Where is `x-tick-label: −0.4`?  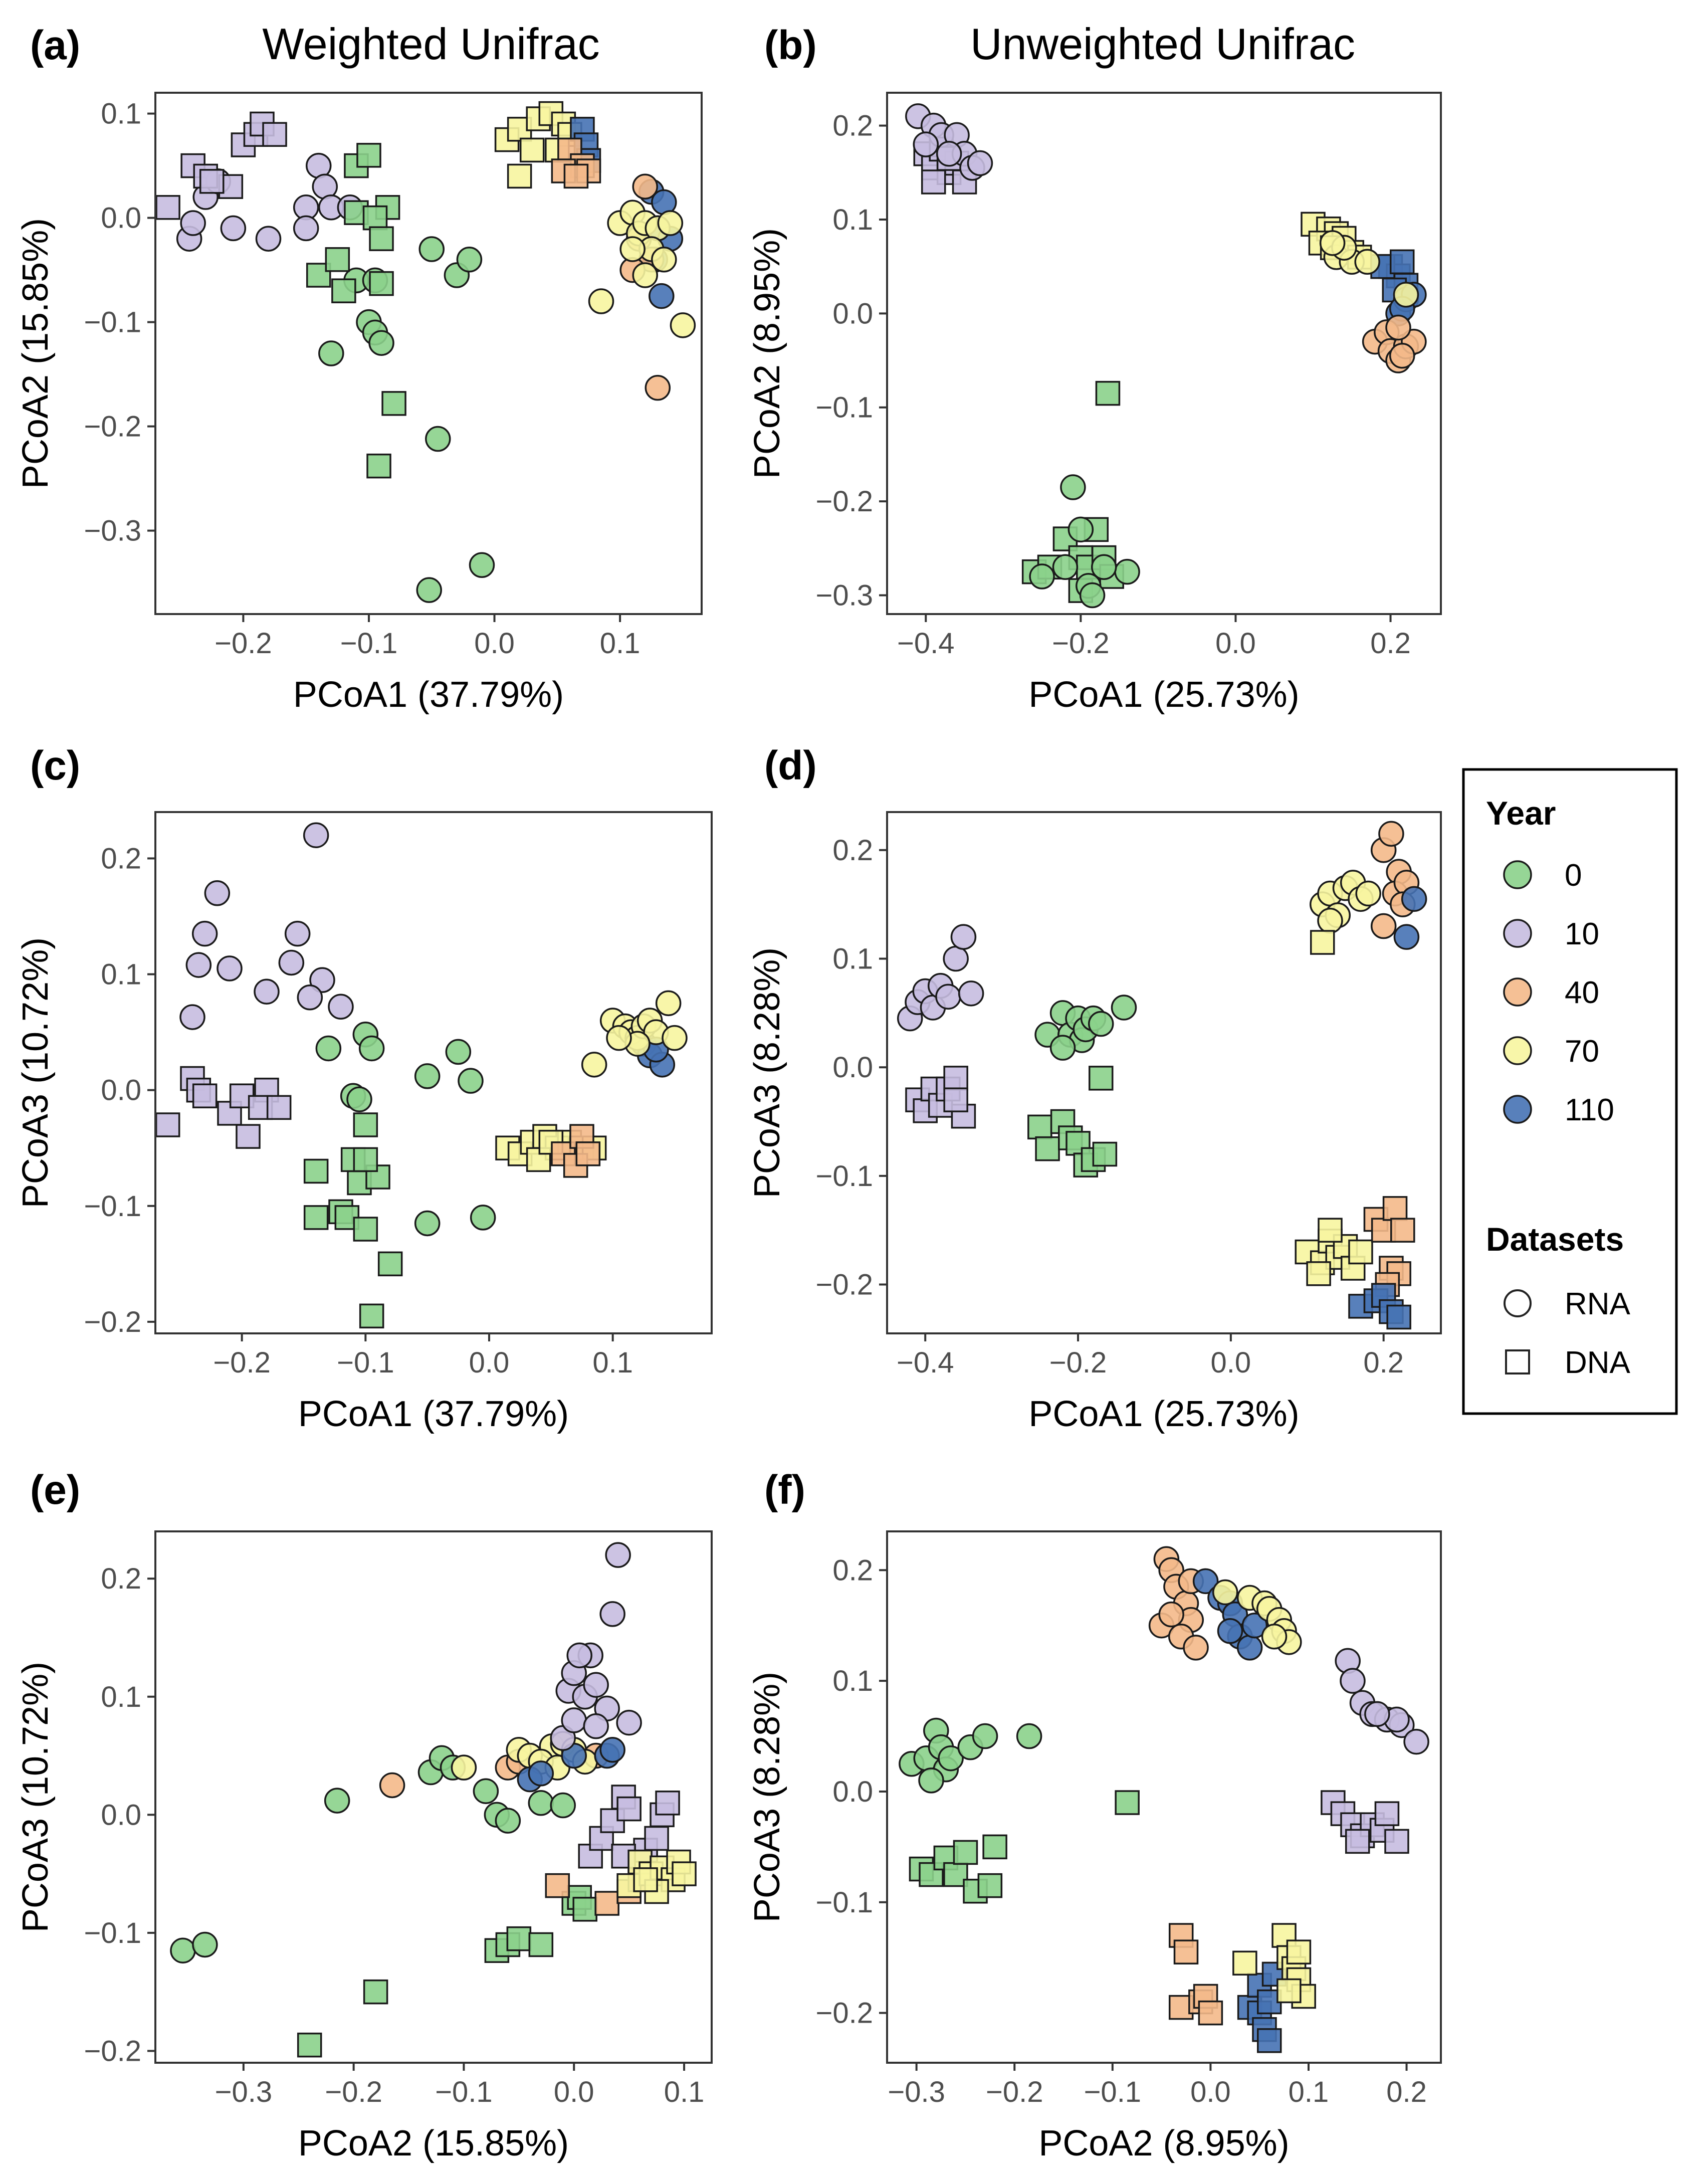 x-tick-label: −0.4 is located at coordinates (925, 1362).